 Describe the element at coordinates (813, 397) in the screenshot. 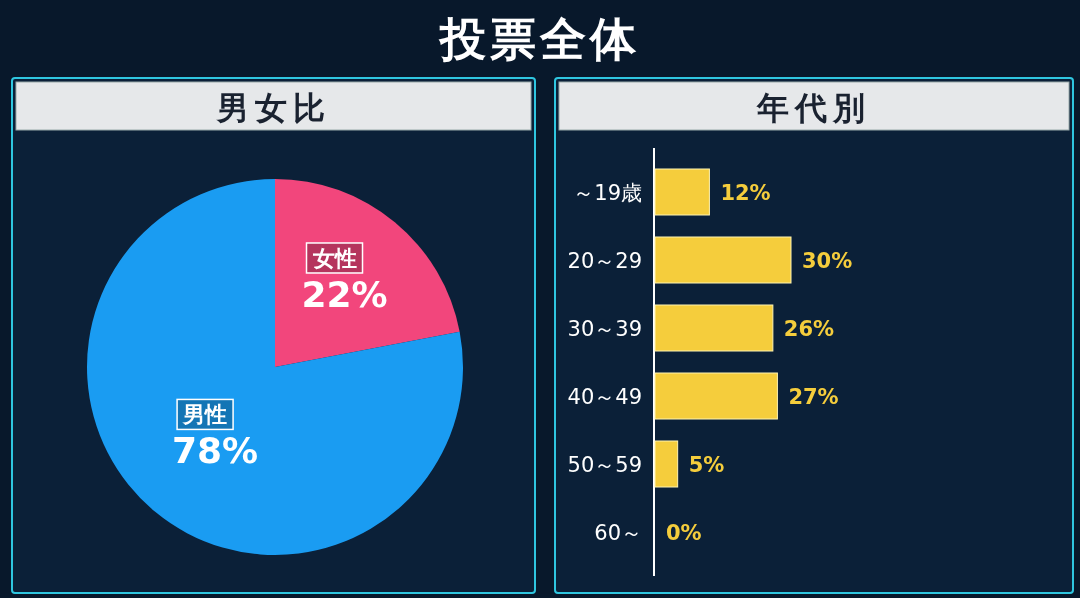

I see `data-label: 27%` at that location.